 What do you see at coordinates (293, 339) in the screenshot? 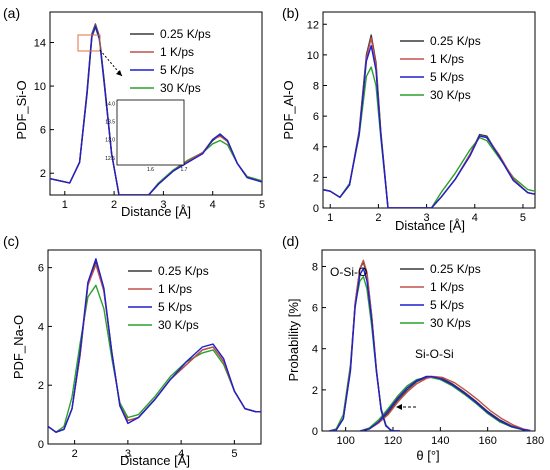
I see `panel-d-ylabel: Probability [%]` at bounding box center [293, 339].